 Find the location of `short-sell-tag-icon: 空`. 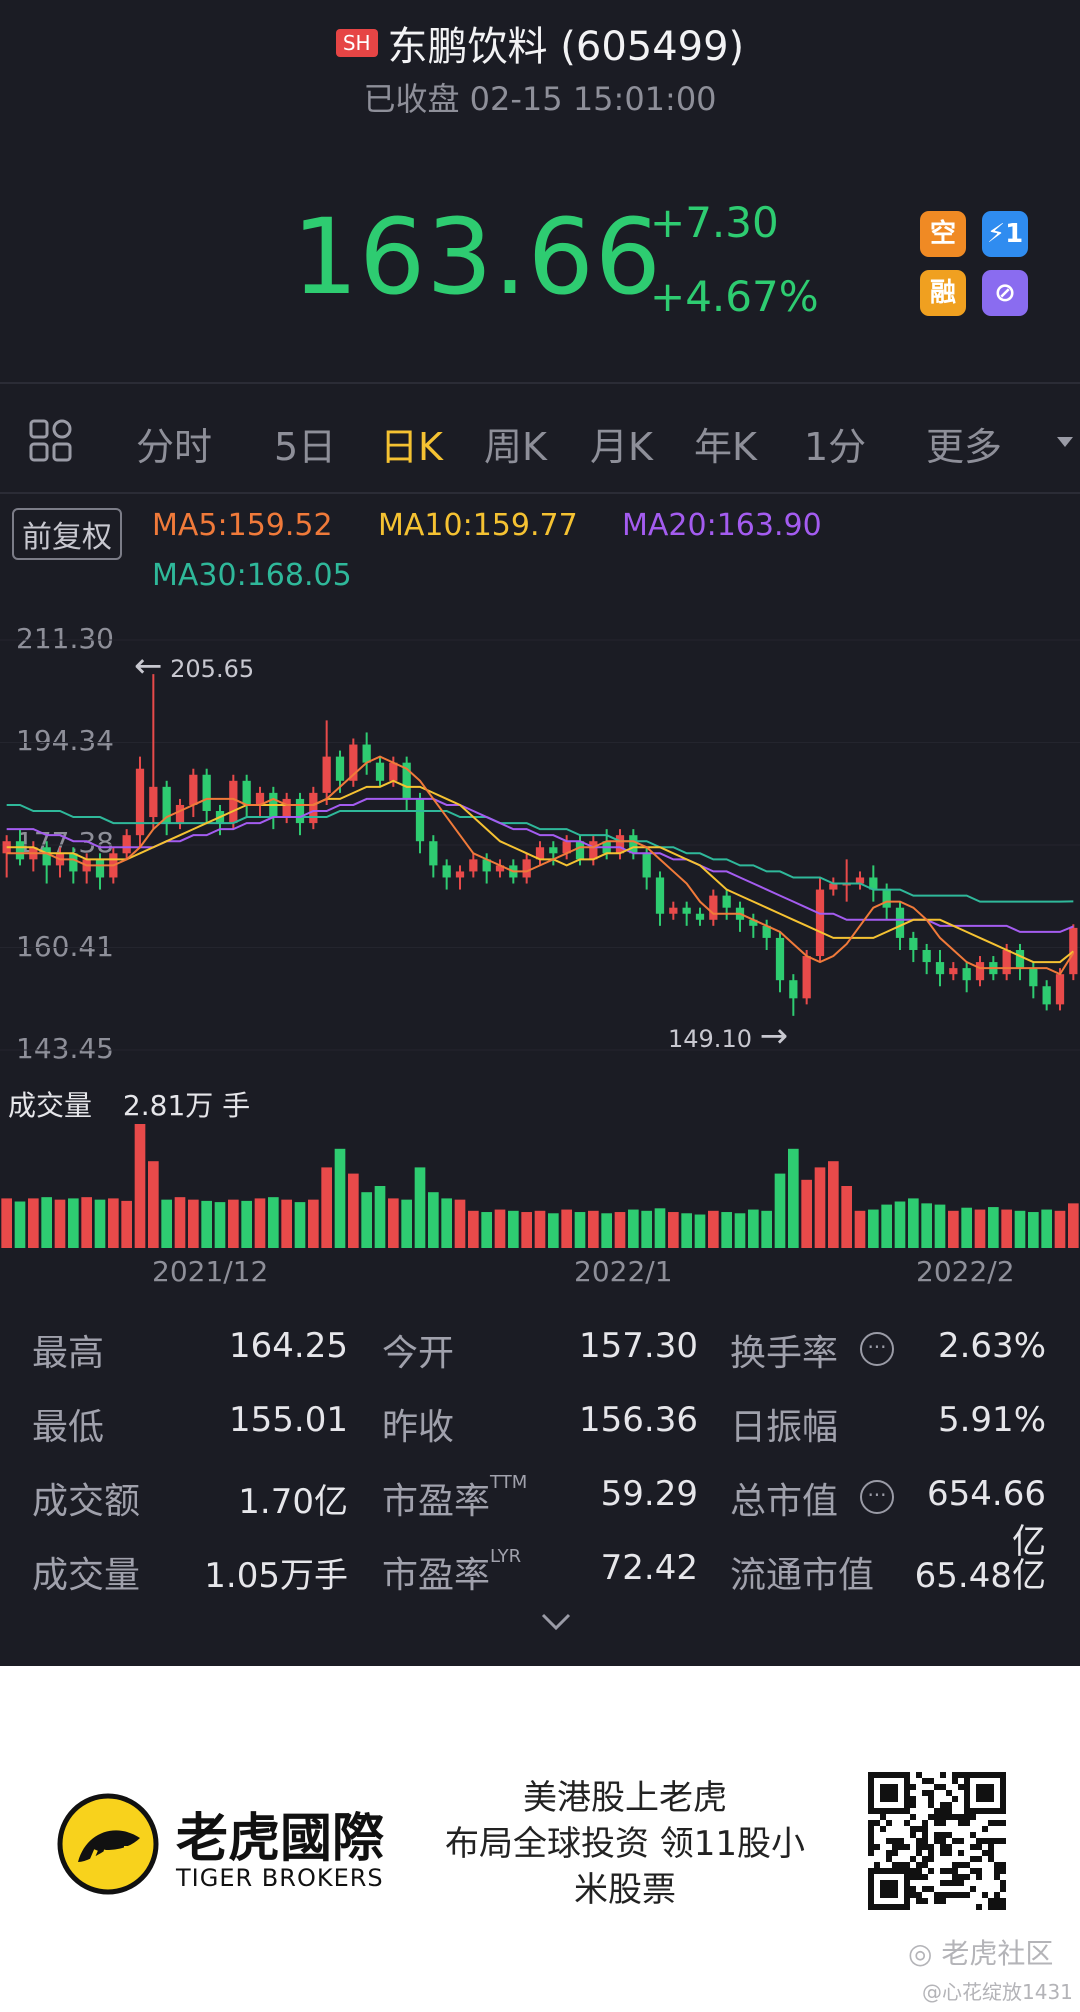

short-sell-tag-icon: 空 is located at coordinates (943, 234).